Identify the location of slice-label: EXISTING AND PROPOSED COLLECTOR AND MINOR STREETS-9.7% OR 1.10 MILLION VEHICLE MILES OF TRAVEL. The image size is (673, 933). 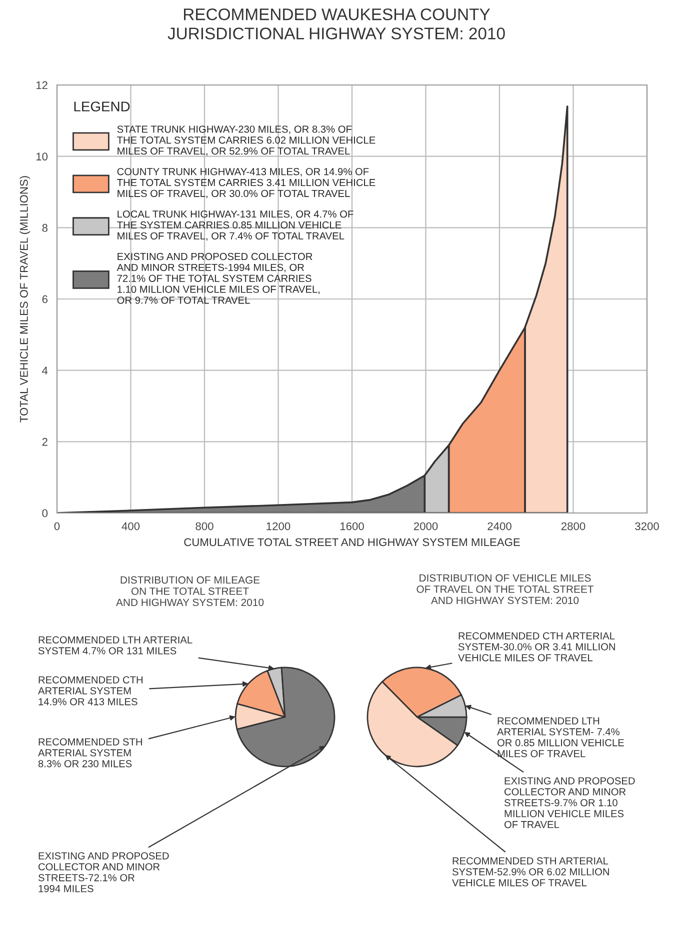
(569, 802).